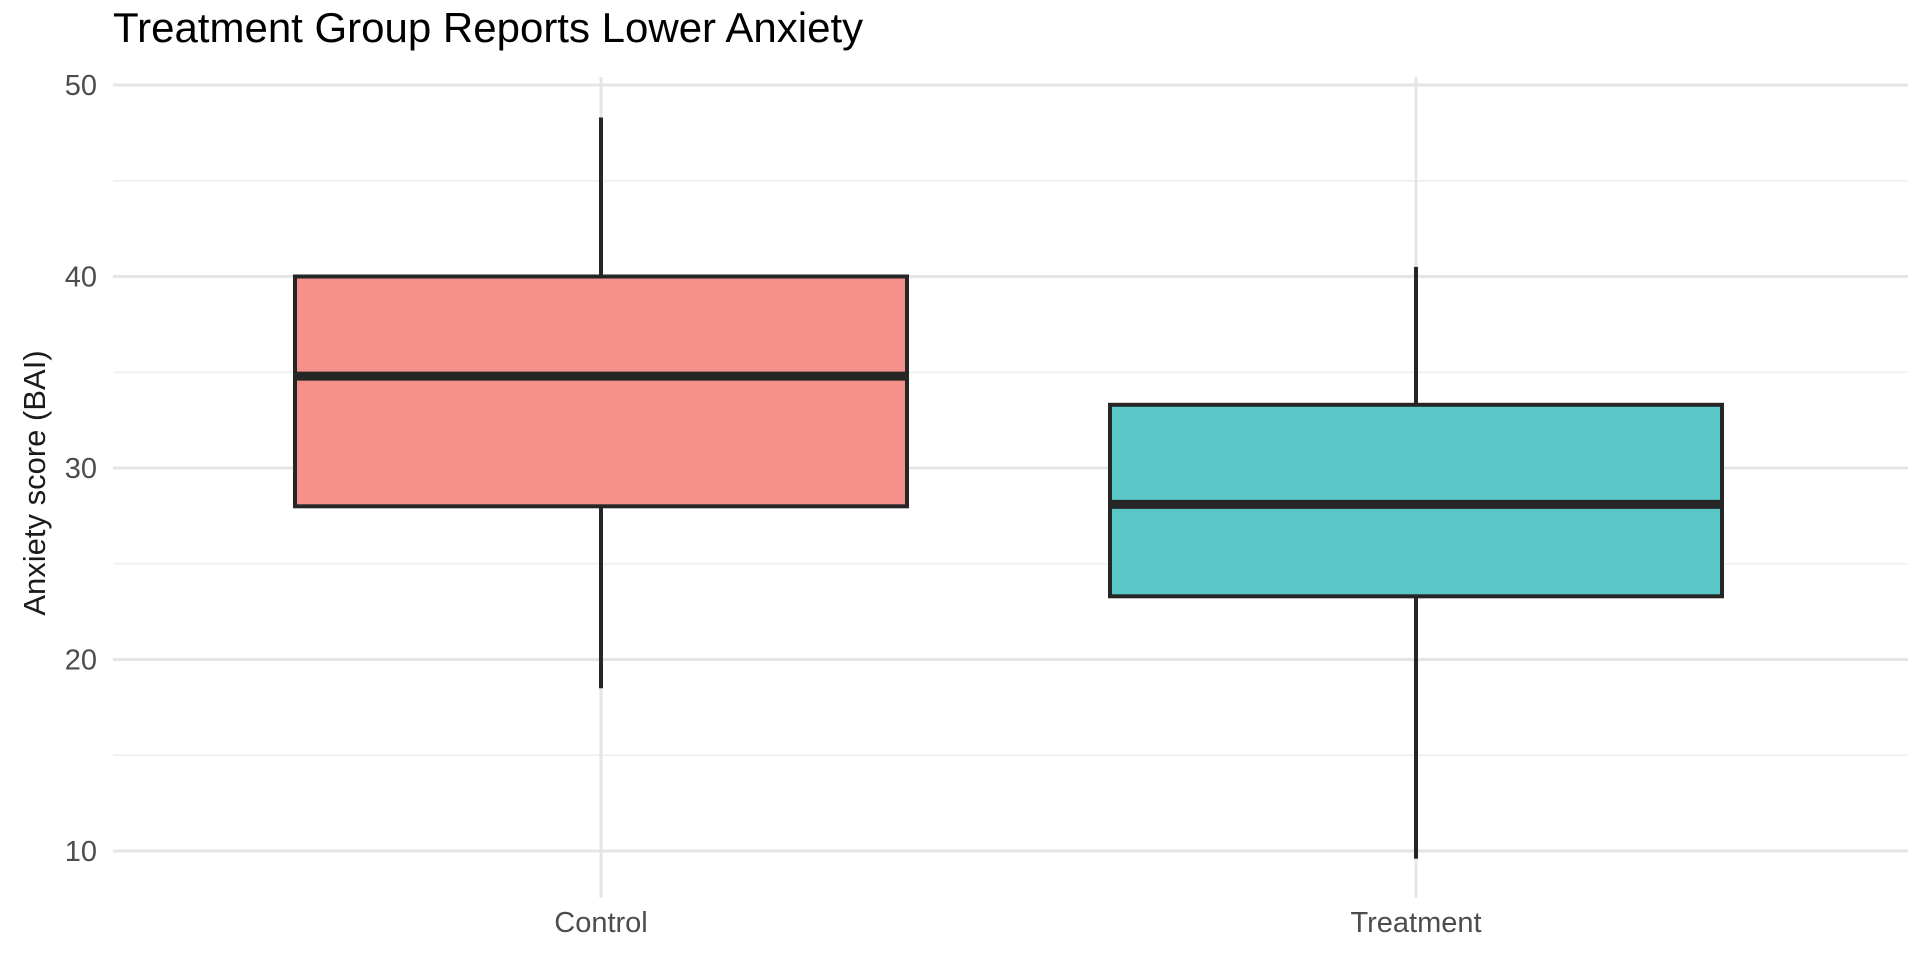 This screenshot has height=960, width=1920. I want to click on y-tick-label-20: 20, so click(81, 661).